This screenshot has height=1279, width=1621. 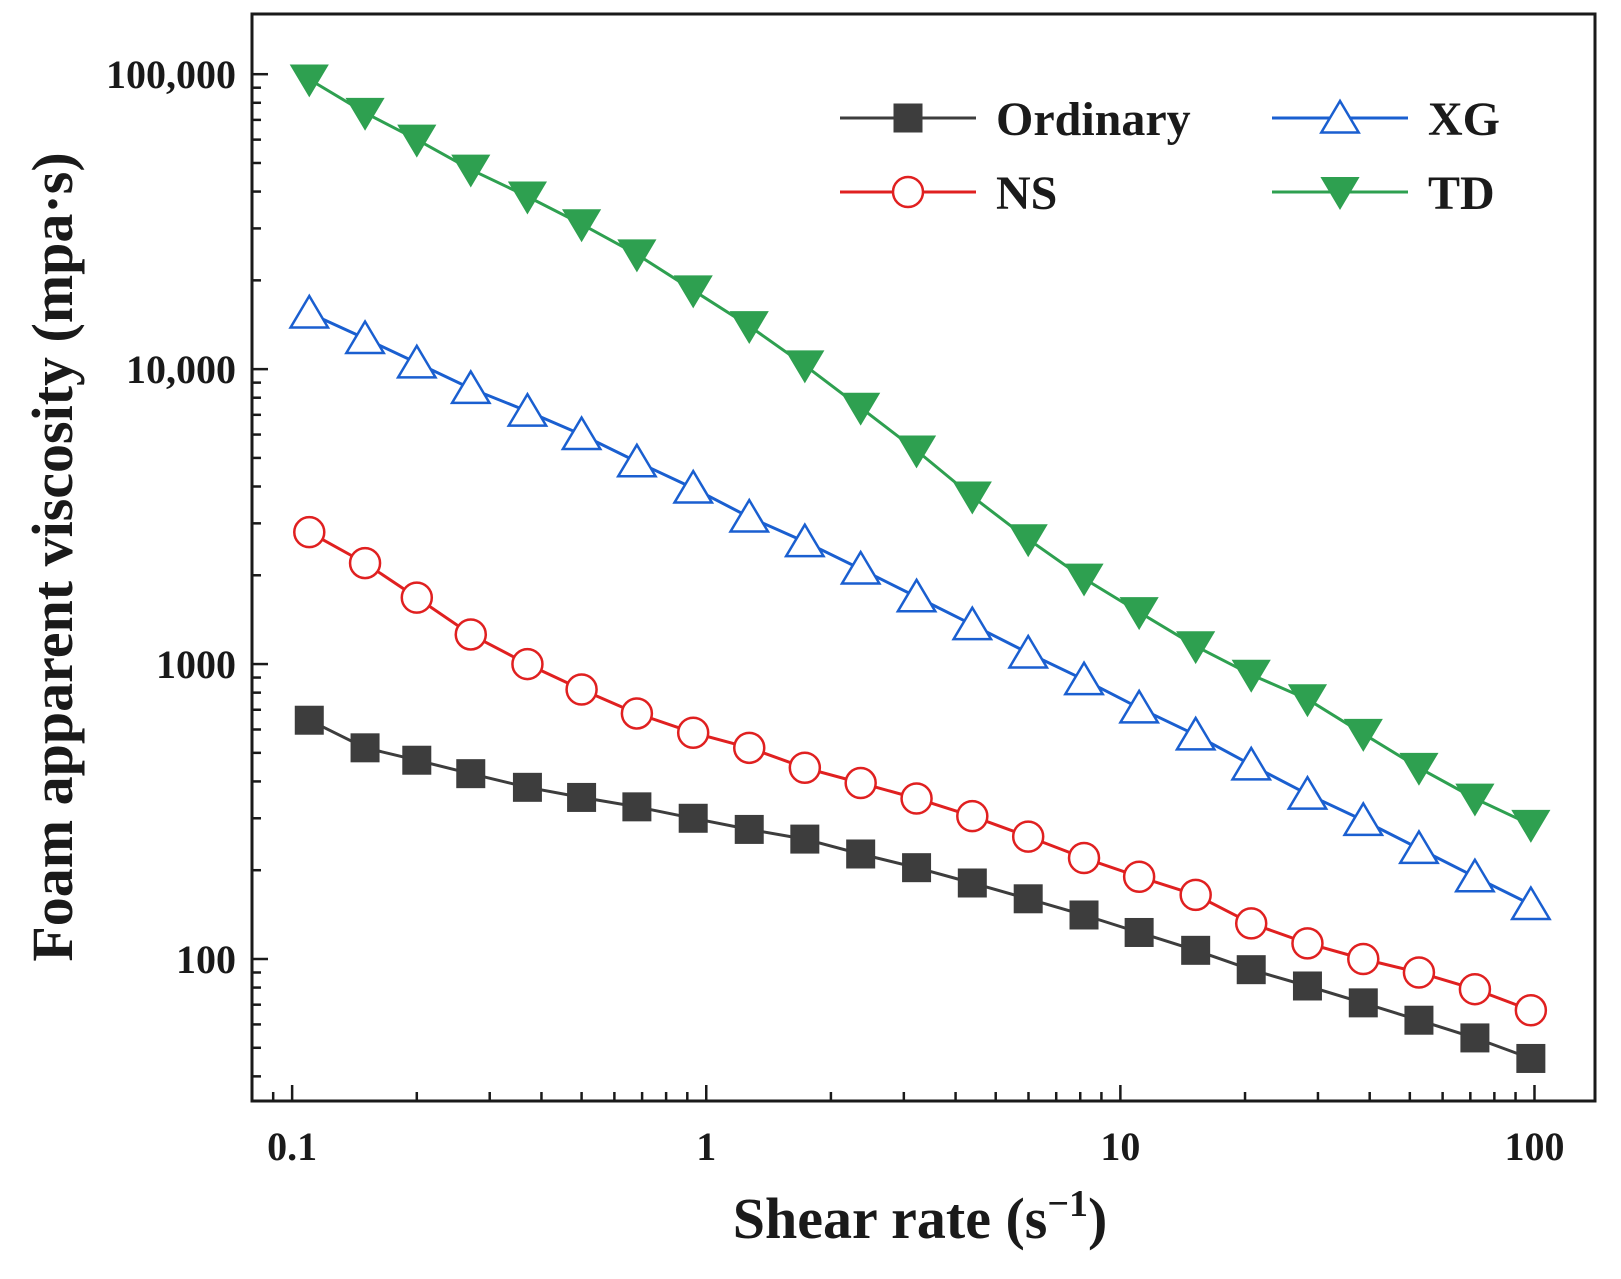 I want to click on y-tick-label: 10,000, so click(x=181, y=369).